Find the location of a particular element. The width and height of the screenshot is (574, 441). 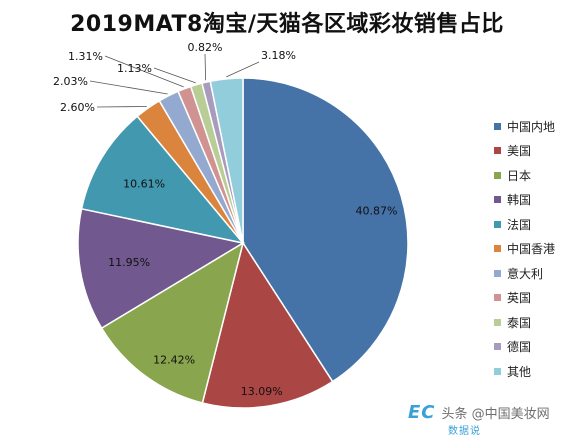

legend-label: 其他 is located at coordinates (519, 371).